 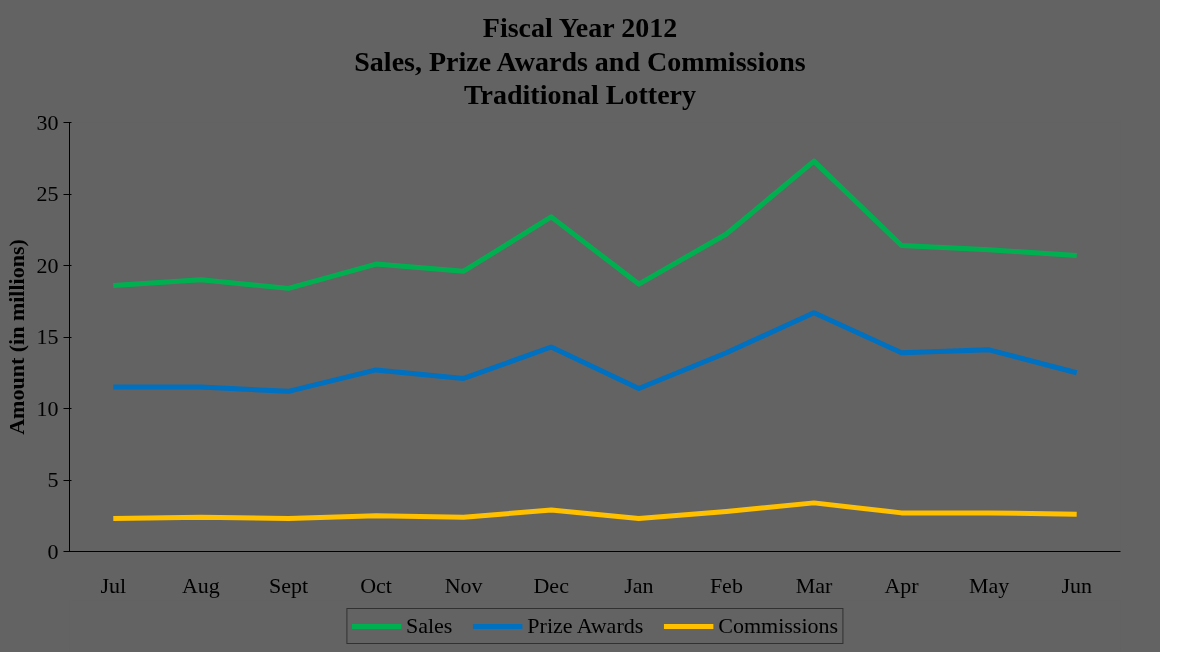 What do you see at coordinates (585, 626) in the screenshot?
I see `legend-label: Prize Awards` at bounding box center [585, 626].